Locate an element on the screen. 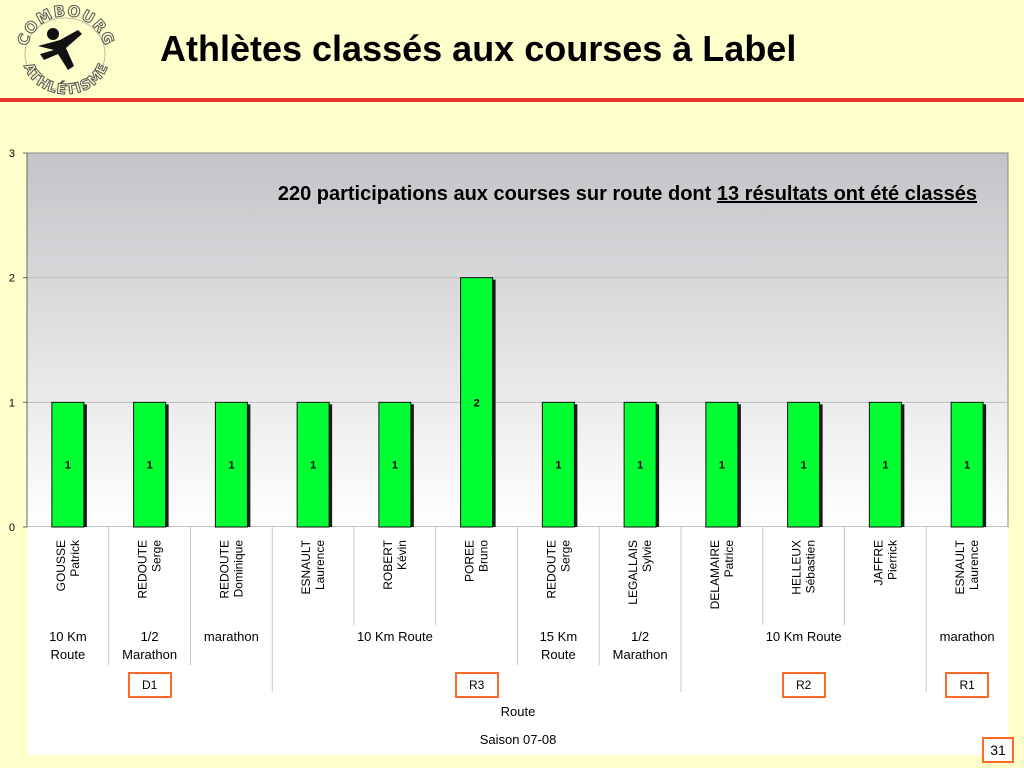 The height and width of the screenshot is (768, 1024). athlete-firstname: Patrice is located at coordinates (729, 559).